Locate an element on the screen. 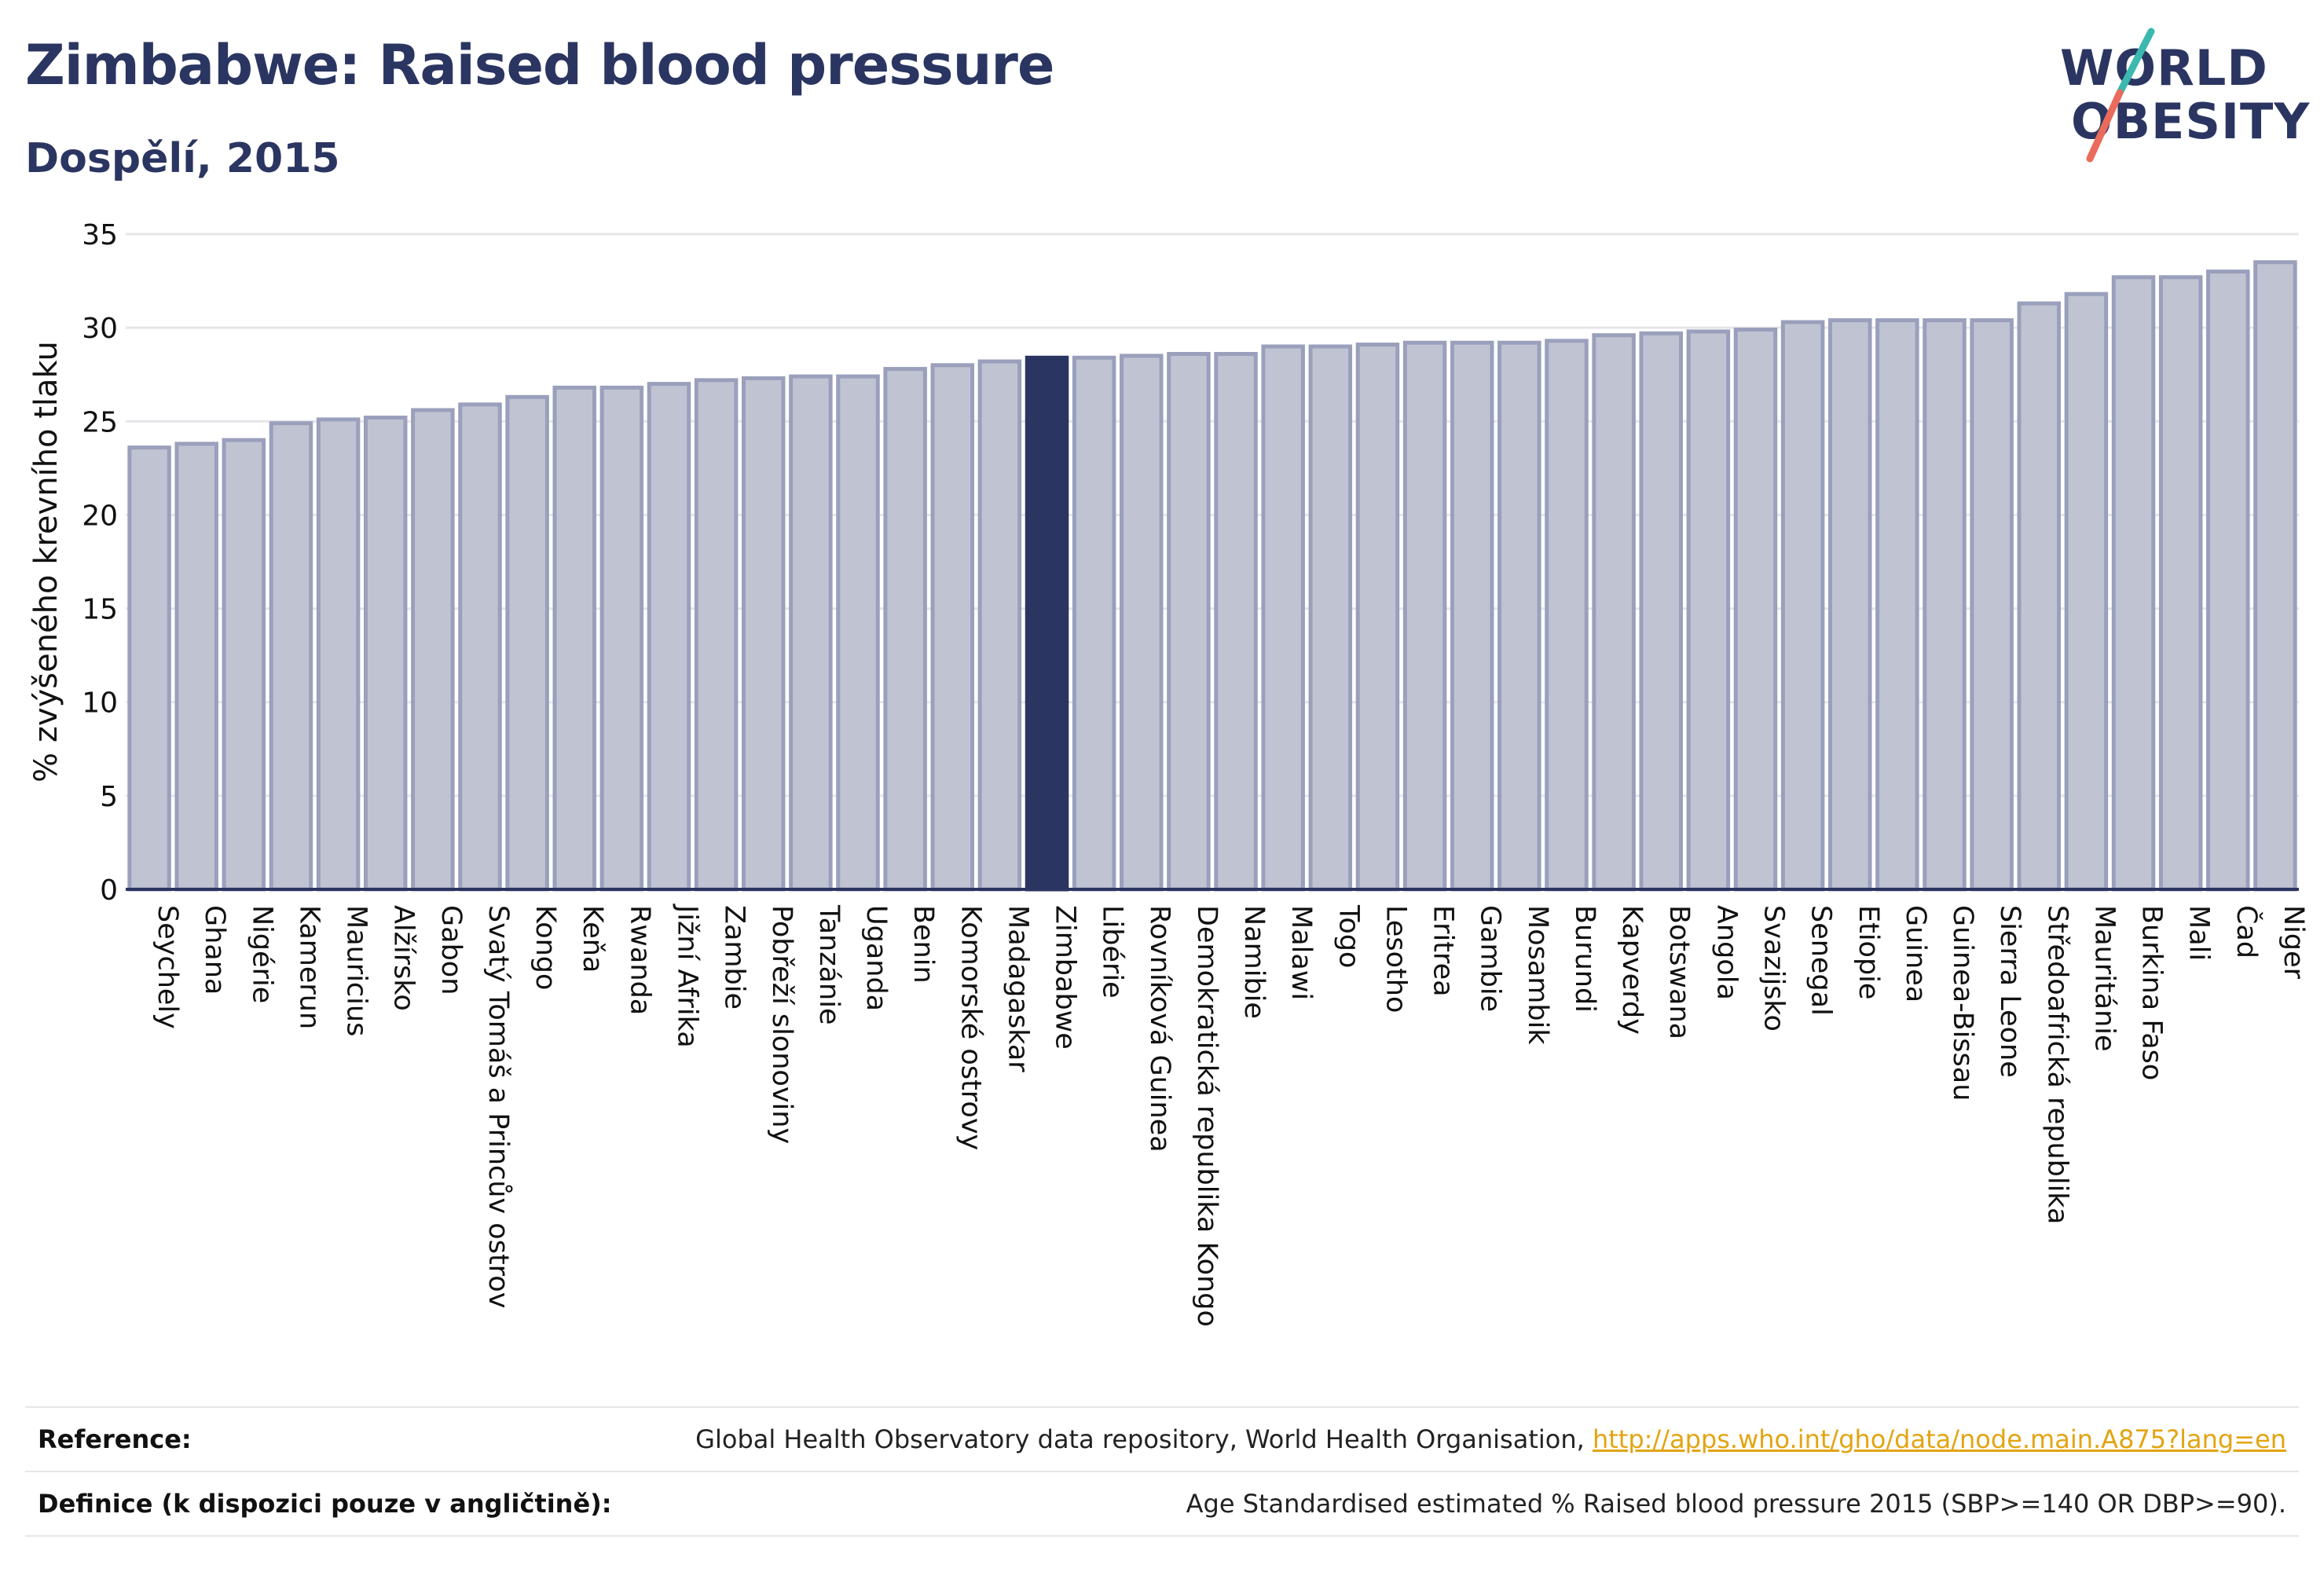 The height and width of the screenshot is (1576, 2324). bar-nigérie is located at coordinates (244, 665).